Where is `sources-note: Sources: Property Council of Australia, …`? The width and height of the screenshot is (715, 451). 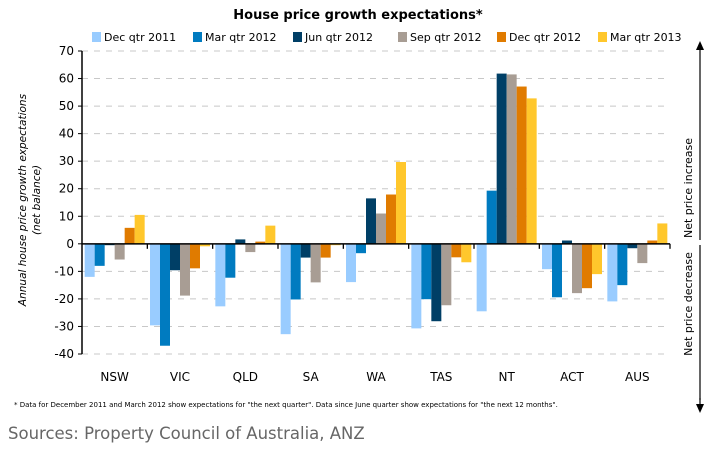
sources-note: Sources: Property Council of Australia, … is located at coordinates (186, 433).